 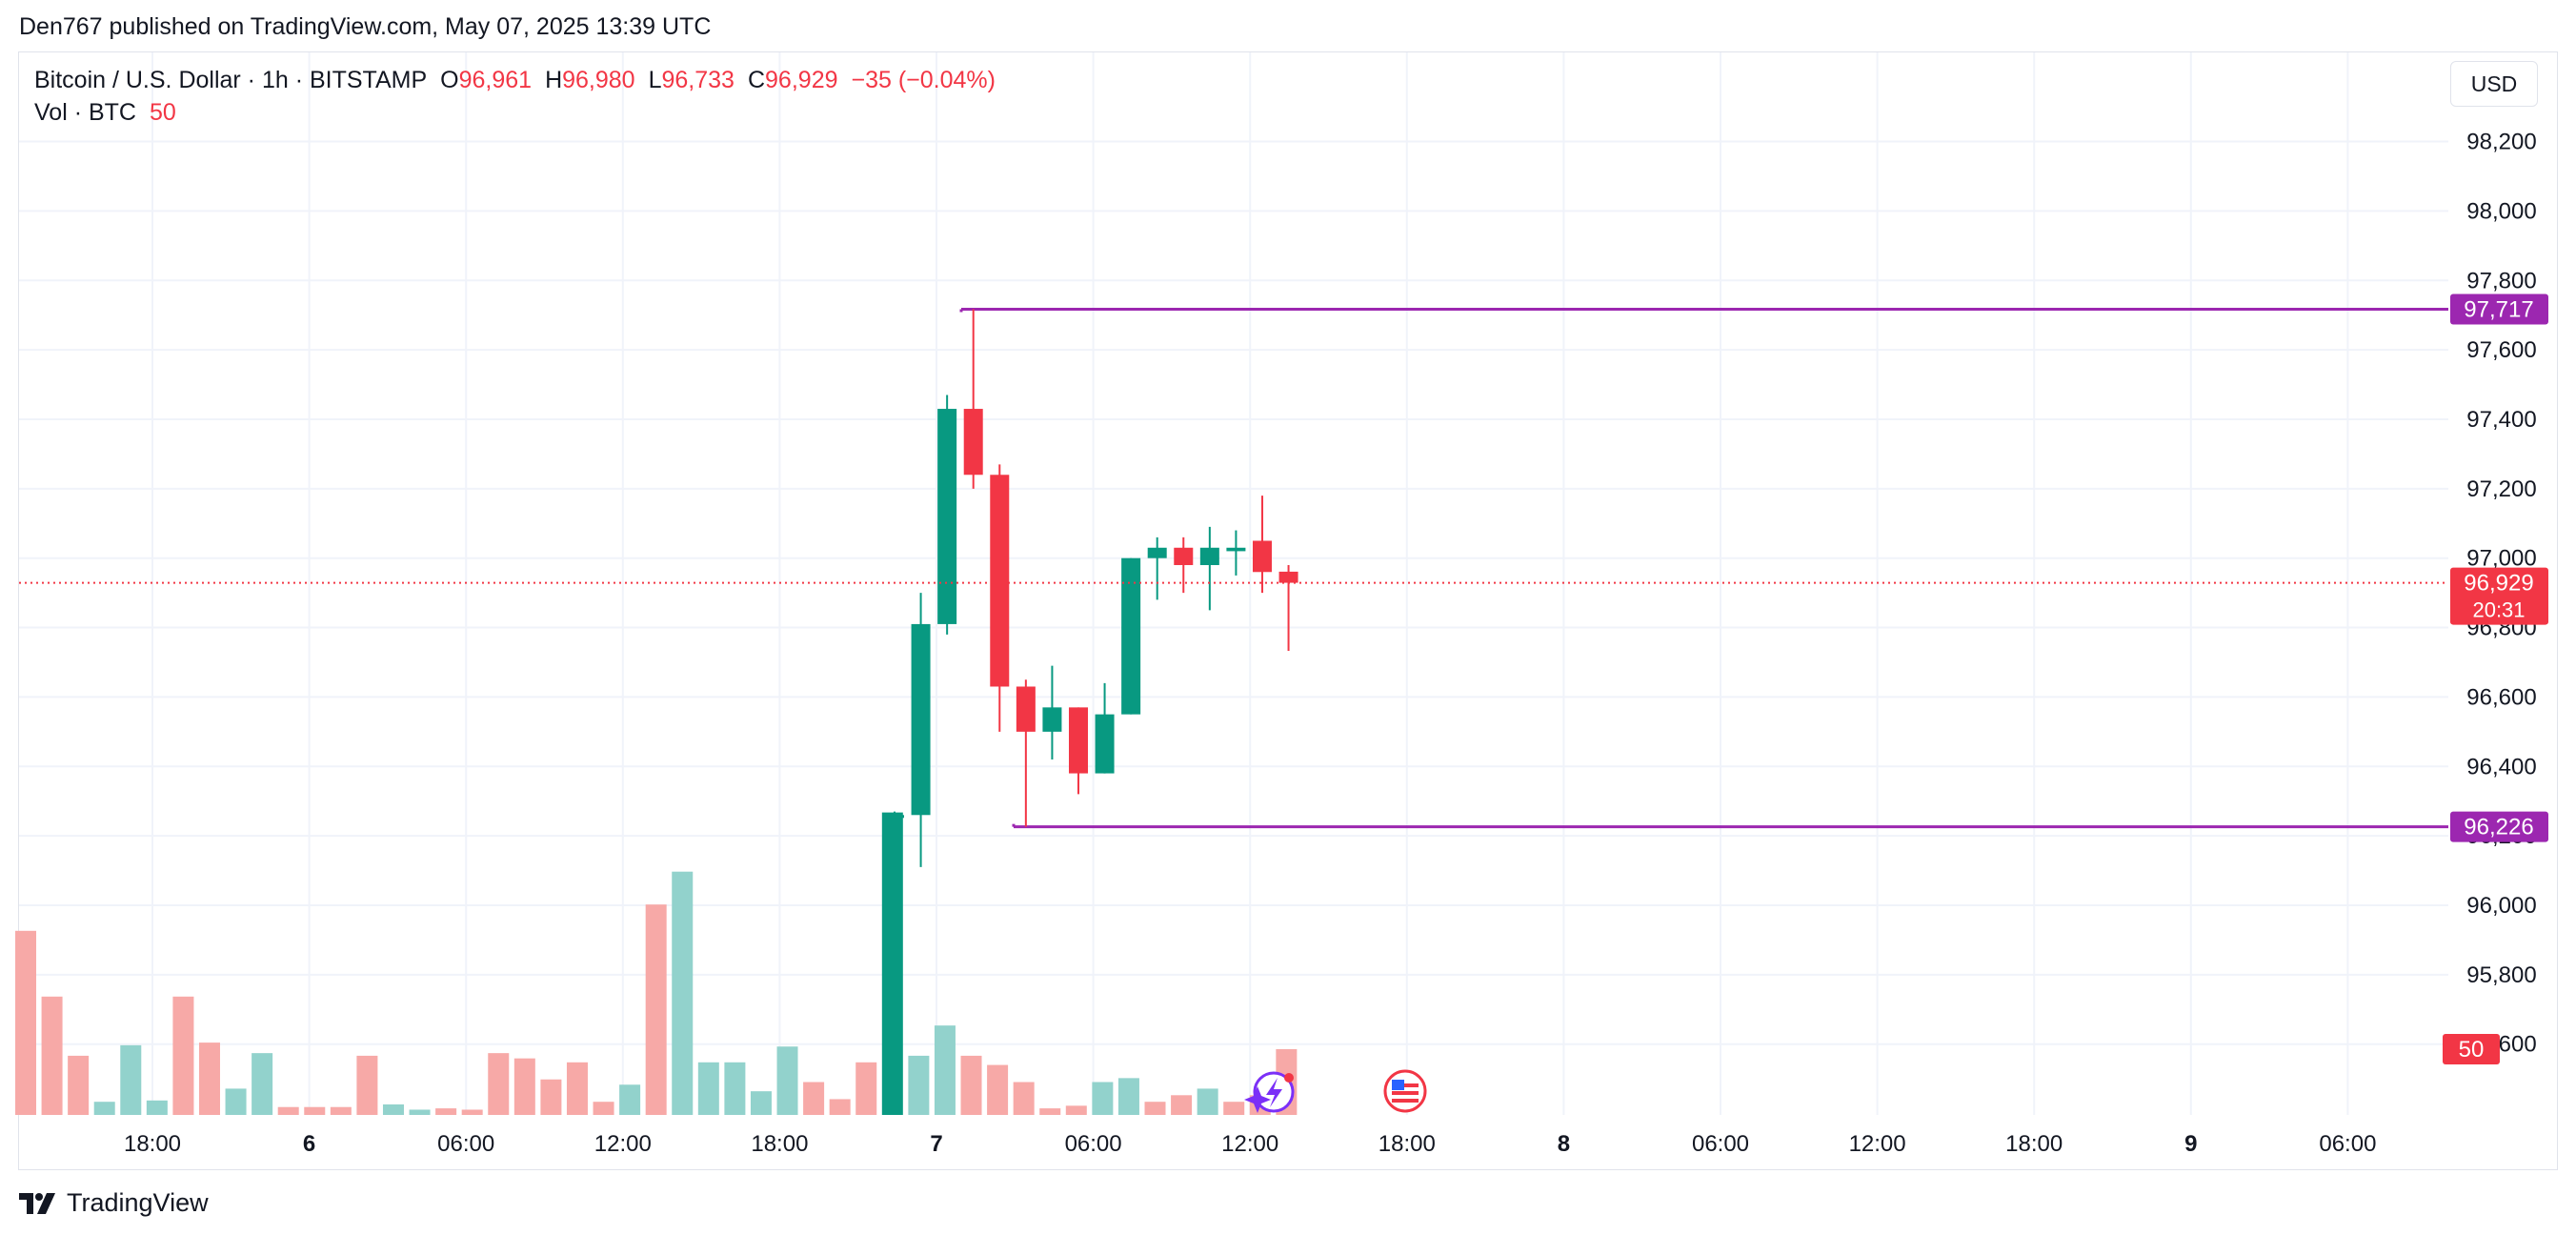 What do you see at coordinates (2191, 1144) in the screenshot?
I see `x-tick-label: 9` at bounding box center [2191, 1144].